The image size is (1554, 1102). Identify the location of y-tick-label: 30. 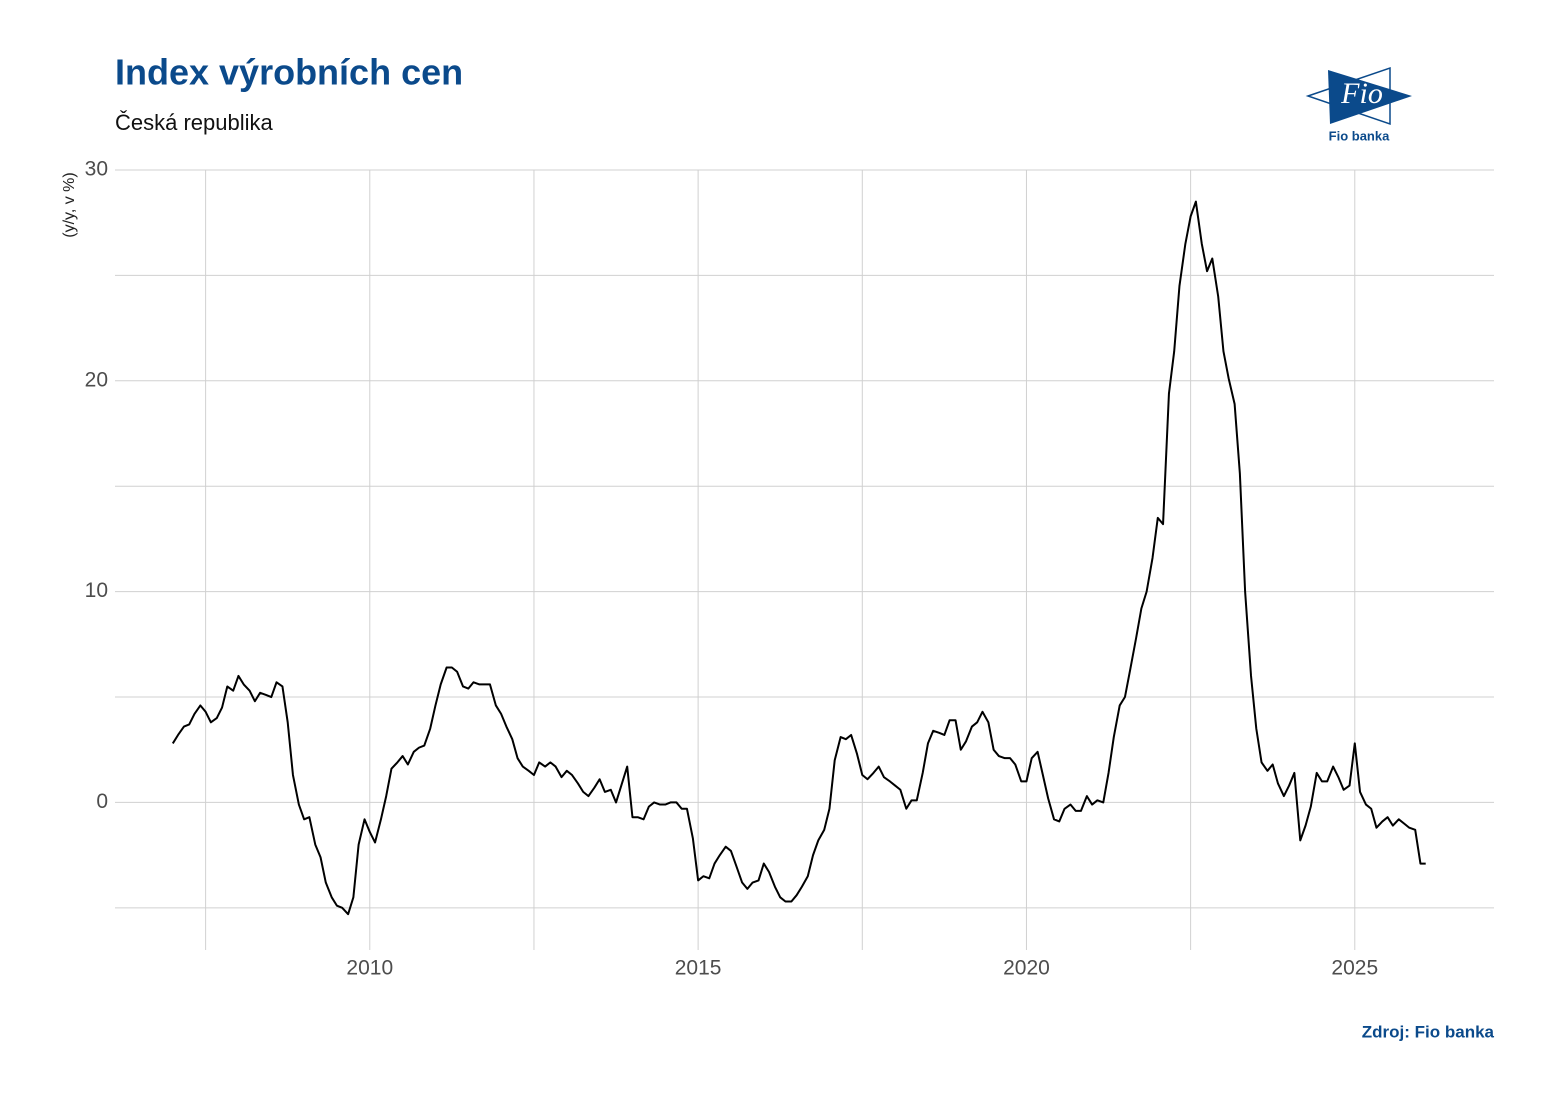
(96, 169).